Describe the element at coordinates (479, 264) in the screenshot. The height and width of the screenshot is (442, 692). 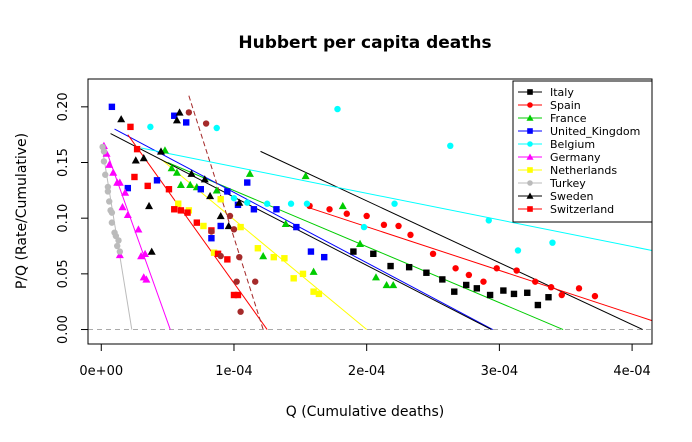
I see `fit-line-spain` at that location.